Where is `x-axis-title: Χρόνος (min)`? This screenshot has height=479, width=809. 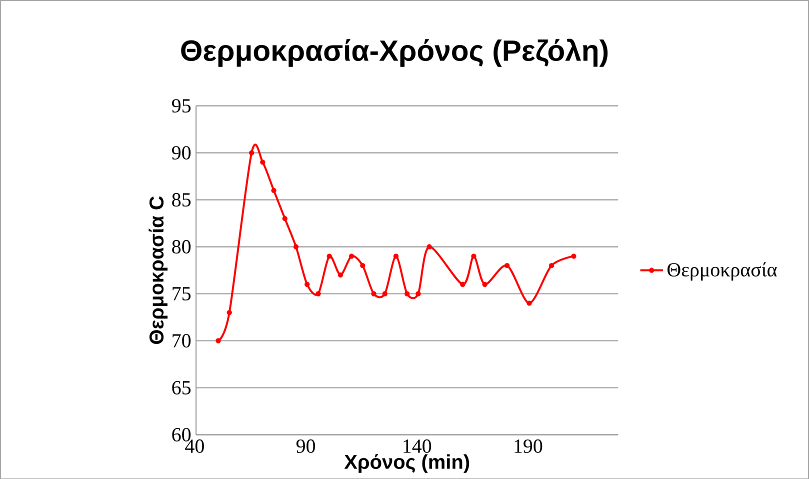 x-axis-title: Χρόνος (min) is located at coordinates (407, 463).